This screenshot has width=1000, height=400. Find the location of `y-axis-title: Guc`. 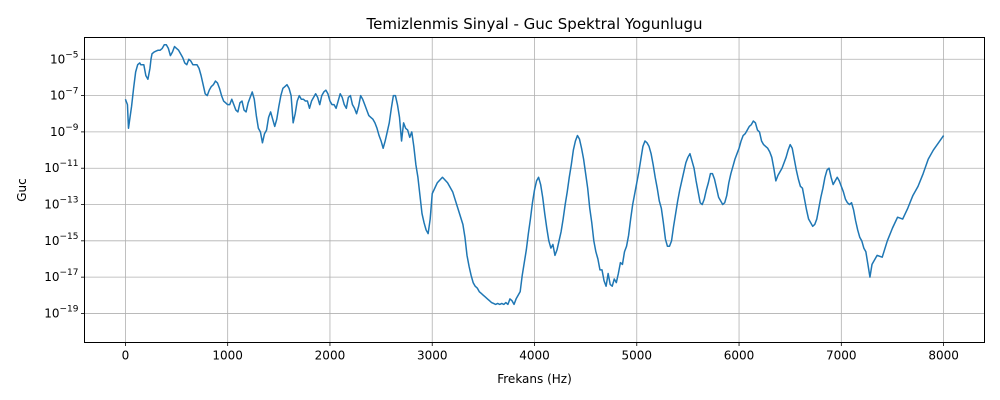

y-axis-title: Guc is located at coordinates (22, 190).